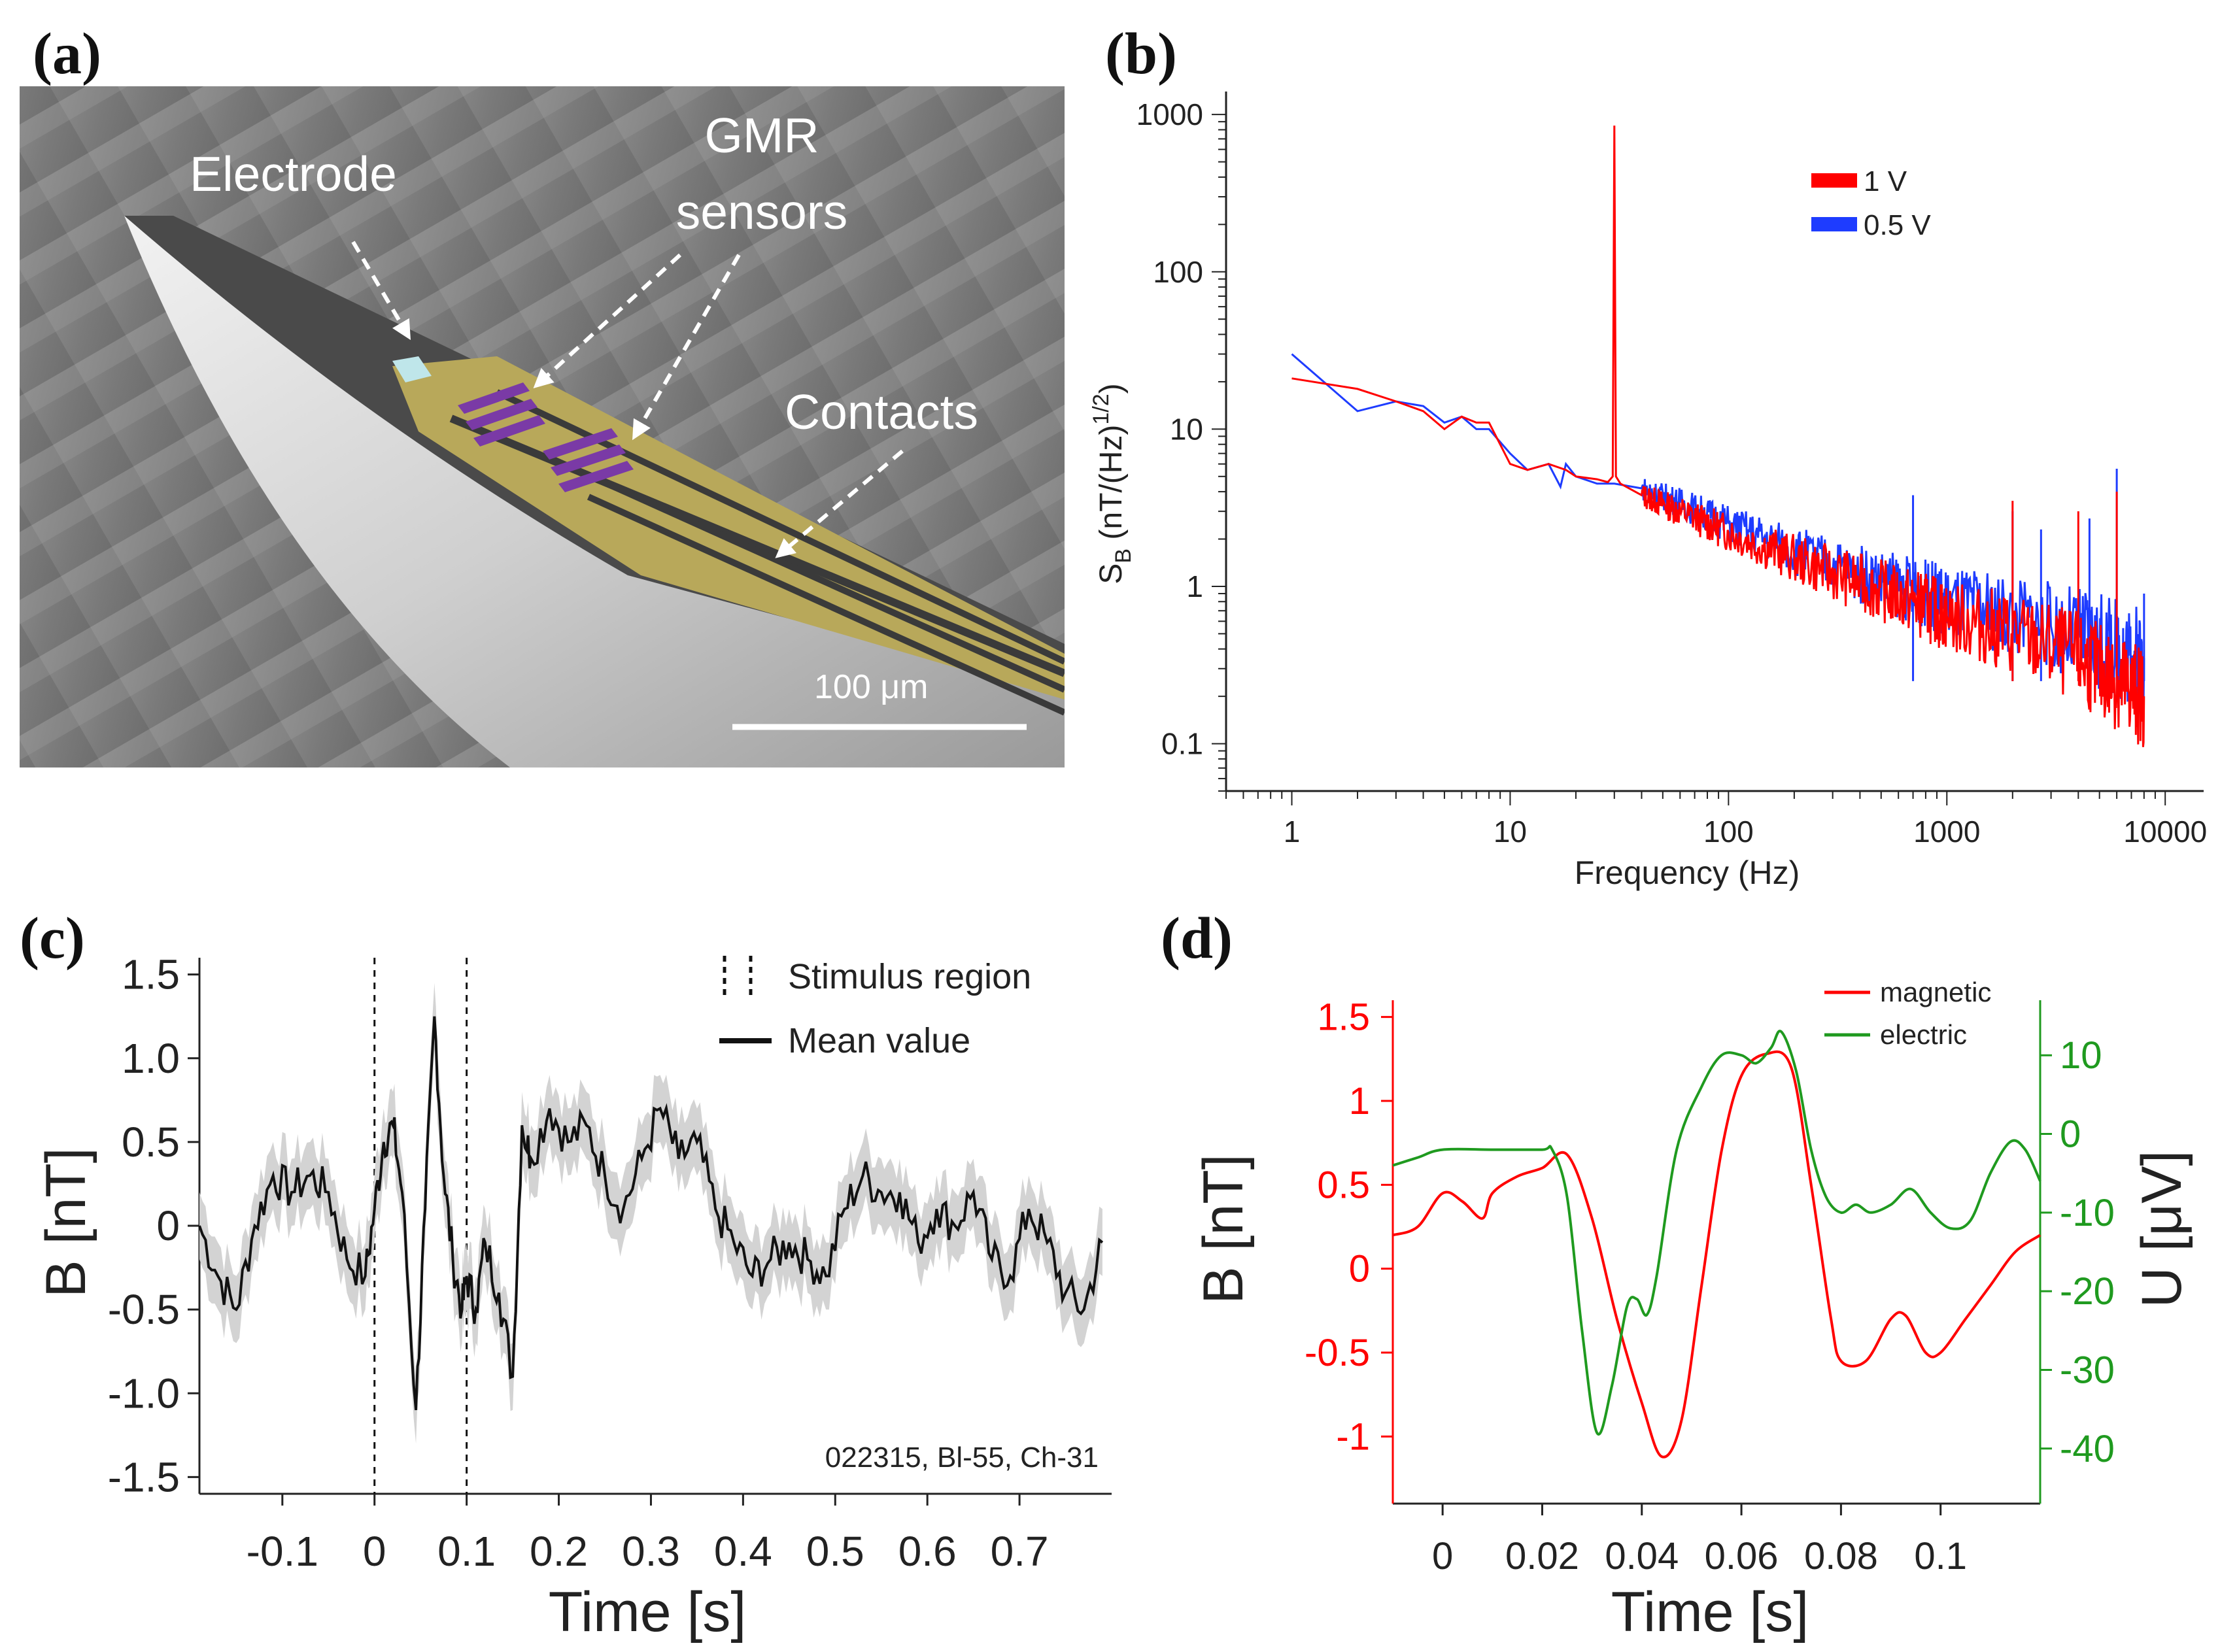 The image size is (2220, 1652). Describe the element at coordinates (1359, 1101) in the screenshot. I see `y-tick-label-left-d: 1` at that location.